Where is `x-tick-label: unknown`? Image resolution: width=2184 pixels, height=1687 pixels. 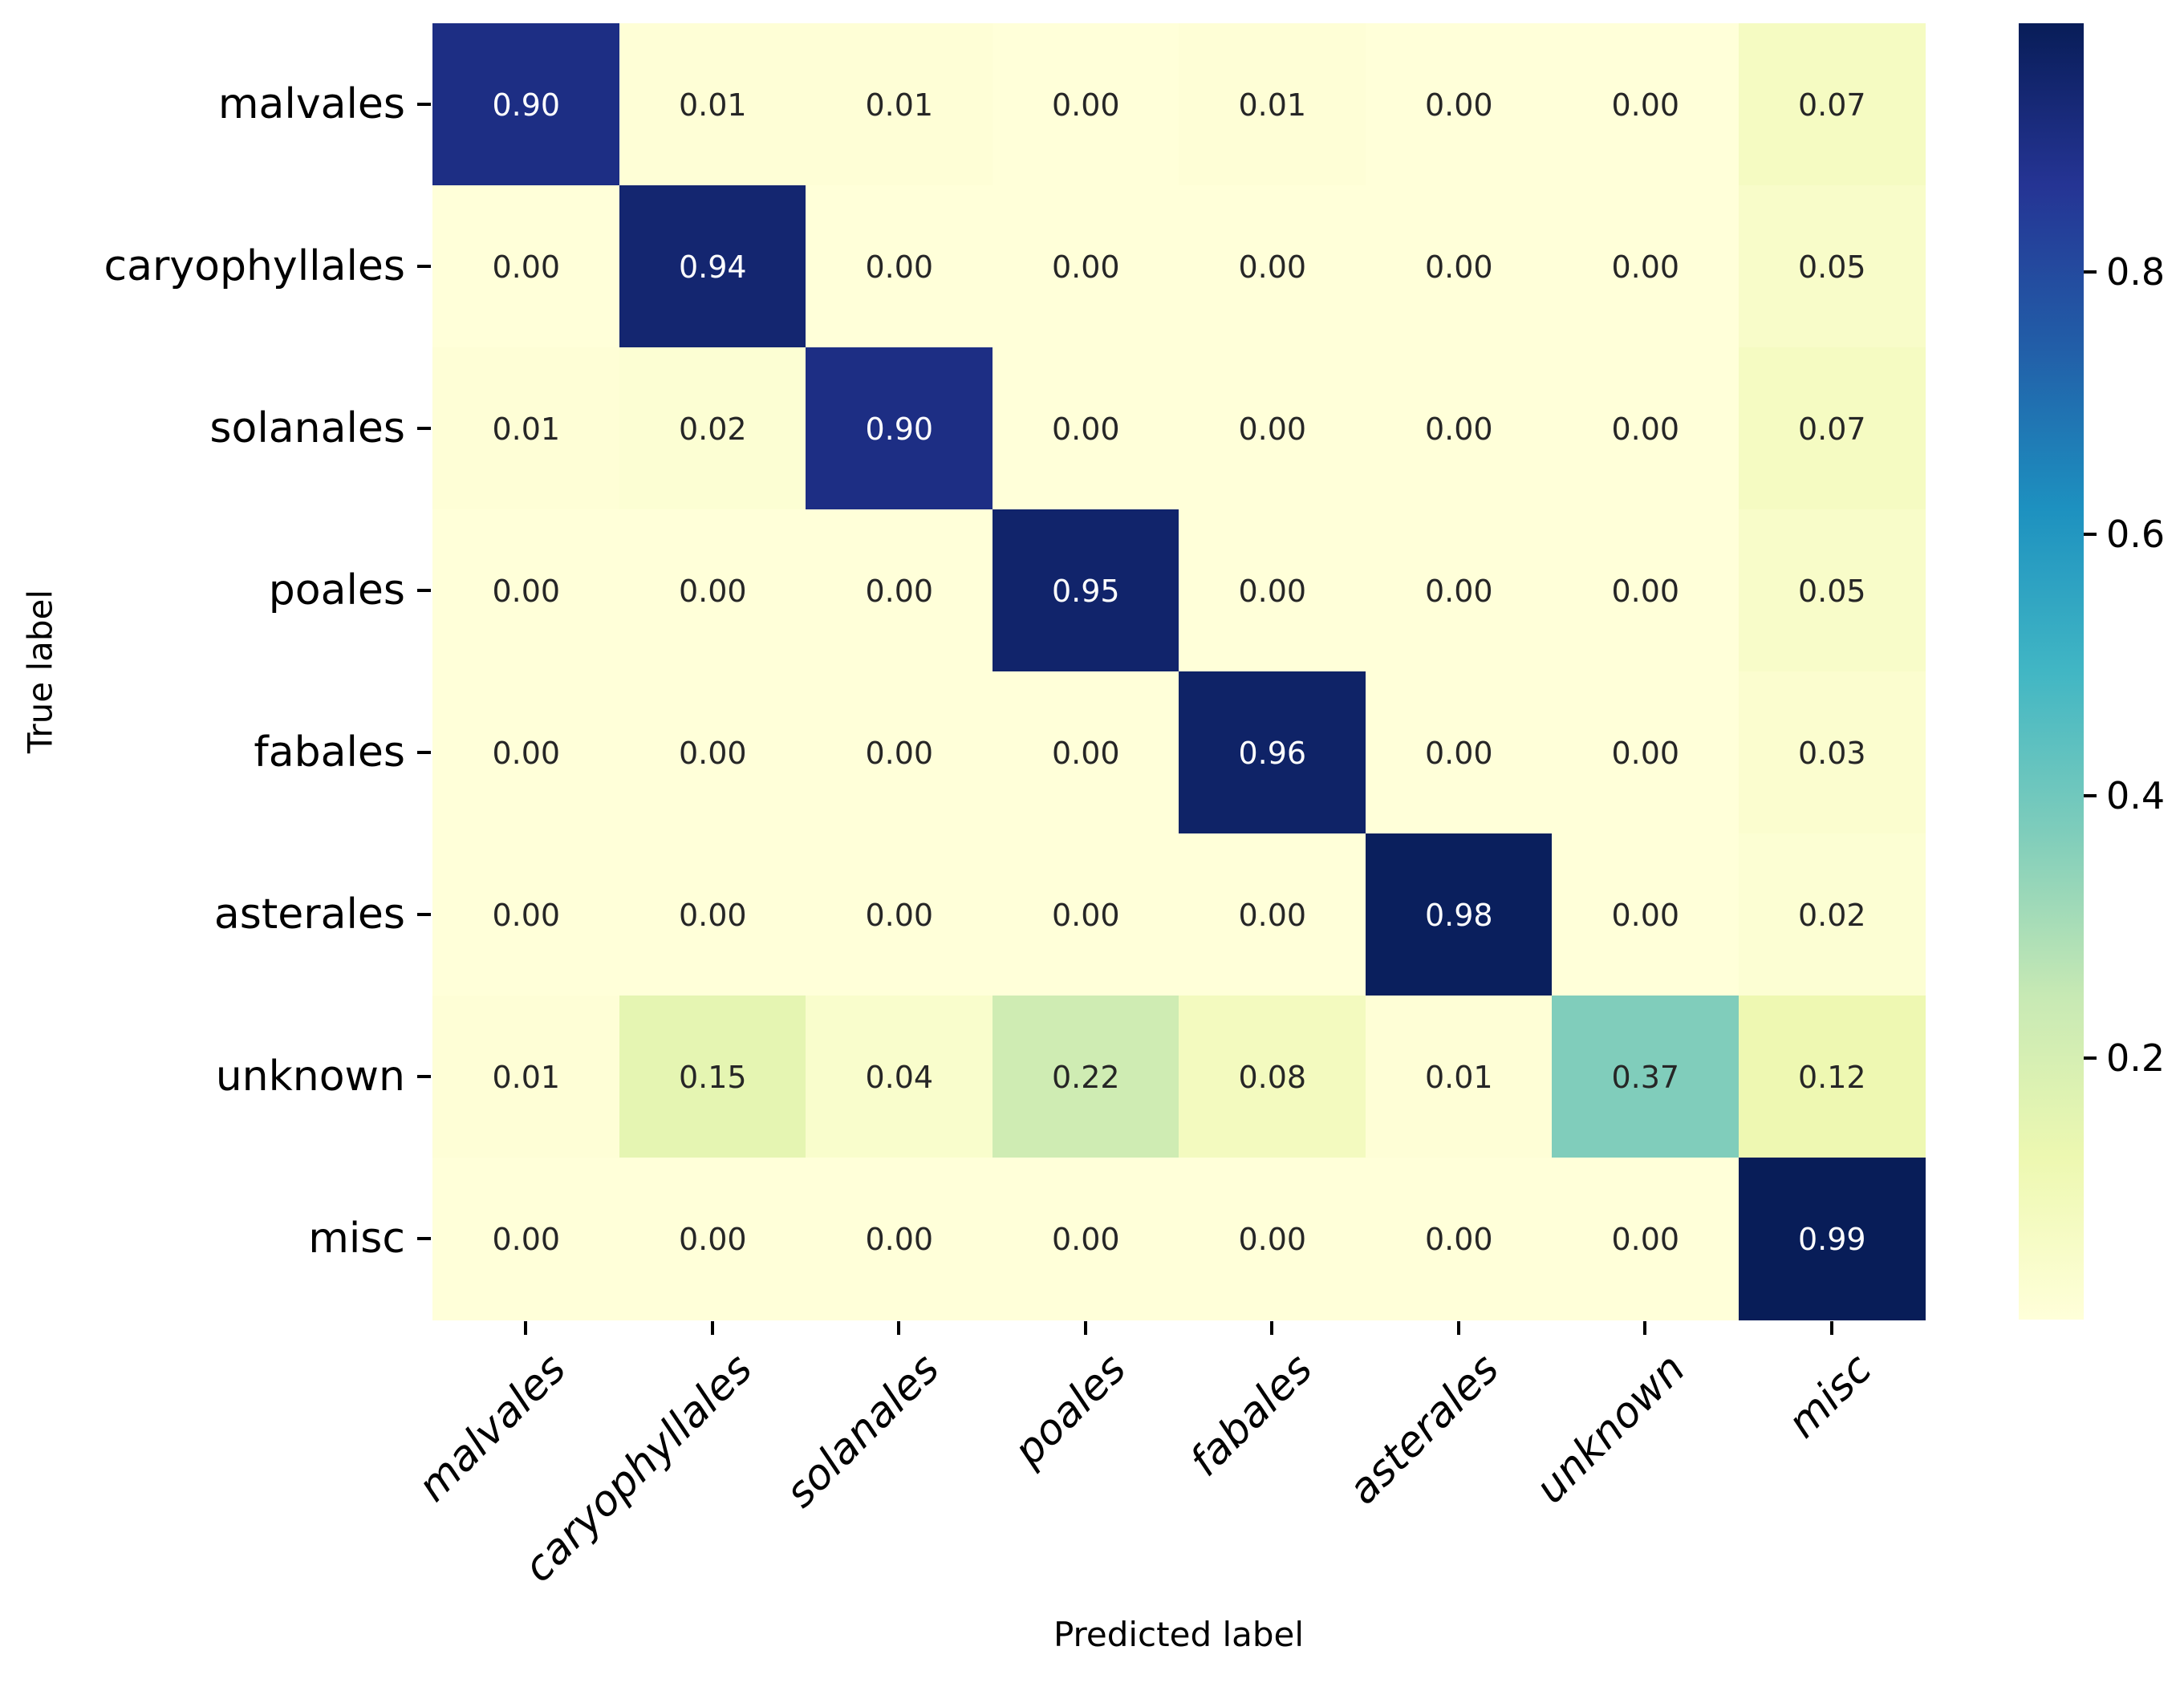
x-tick-label: unknown is located at coordinates (1610, 1428).